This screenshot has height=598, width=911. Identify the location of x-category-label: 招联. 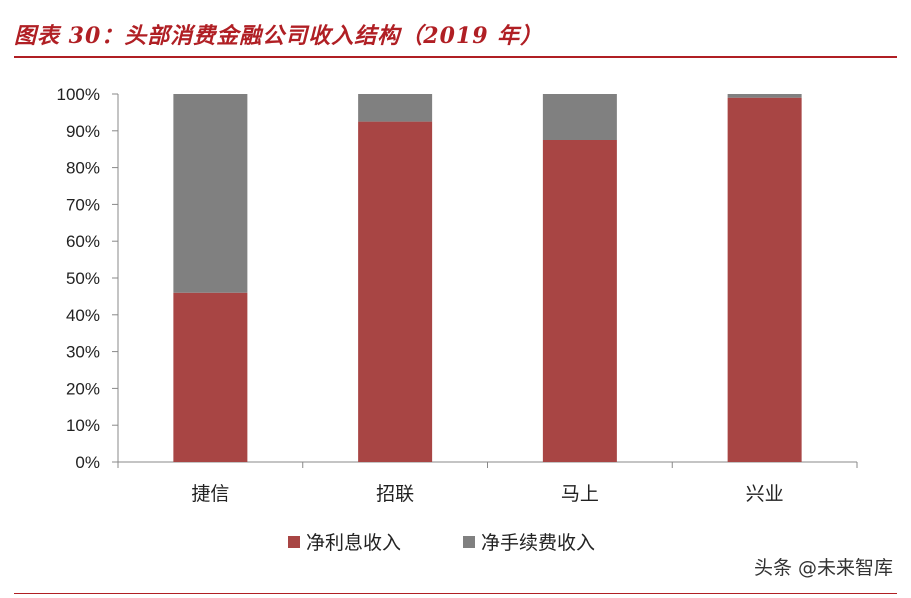
(395, 494).